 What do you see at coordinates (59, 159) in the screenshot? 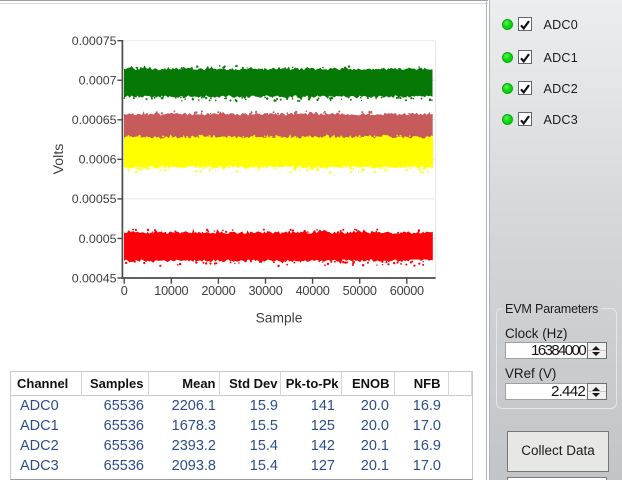
I see `svg-text: Volts` at bounding box center [59, 159].